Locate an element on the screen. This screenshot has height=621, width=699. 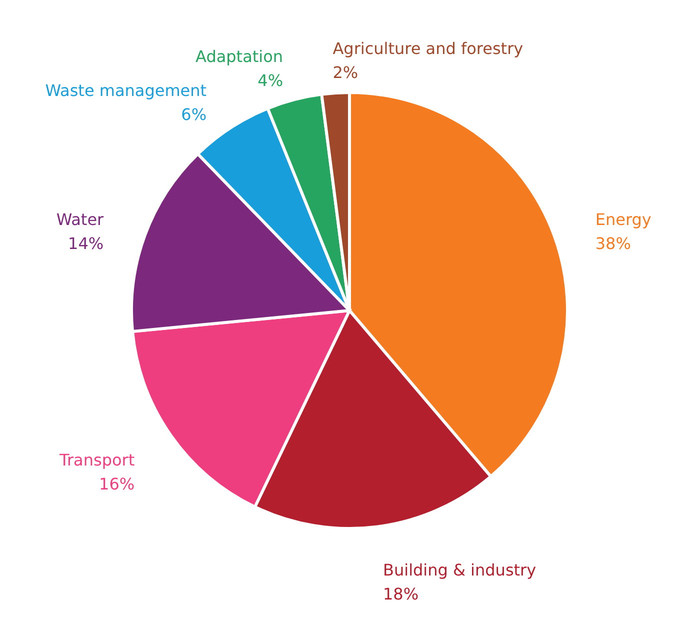
slice-label: Adaptation is located at coordinates (240, 56).